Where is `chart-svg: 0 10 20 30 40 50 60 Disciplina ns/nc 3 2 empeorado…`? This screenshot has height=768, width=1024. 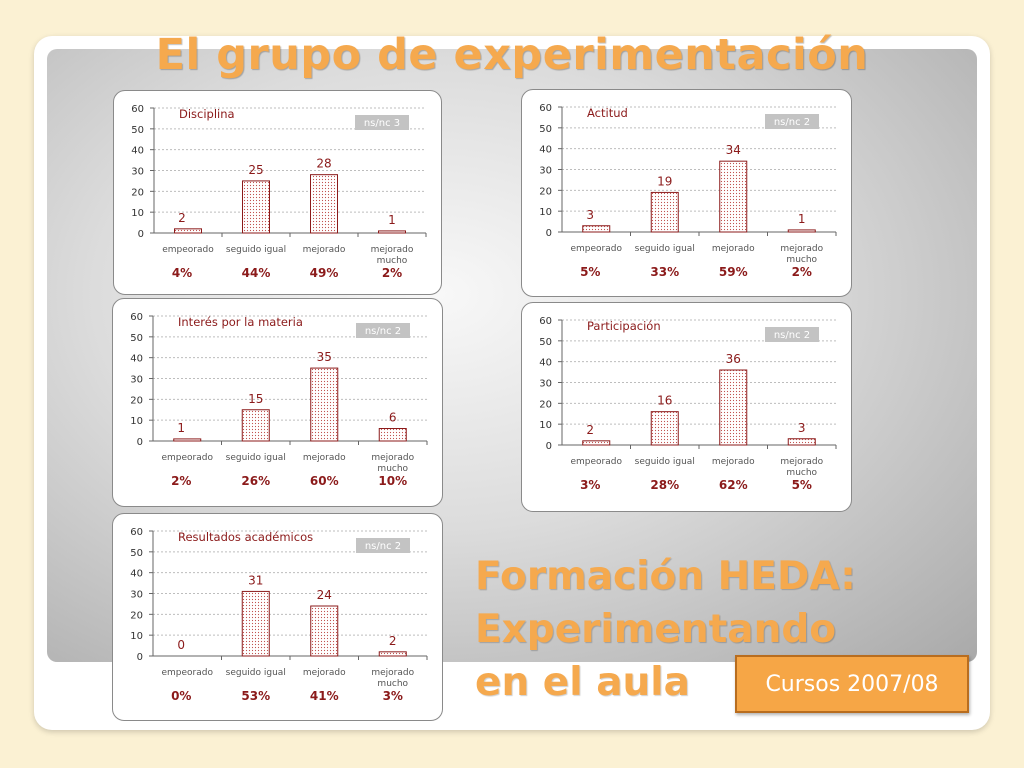 chart-svg: 0 10 20 30 40 50 60 Disciplina ns/nc 3 2 empeorado… is located at coordinates (279, 192).